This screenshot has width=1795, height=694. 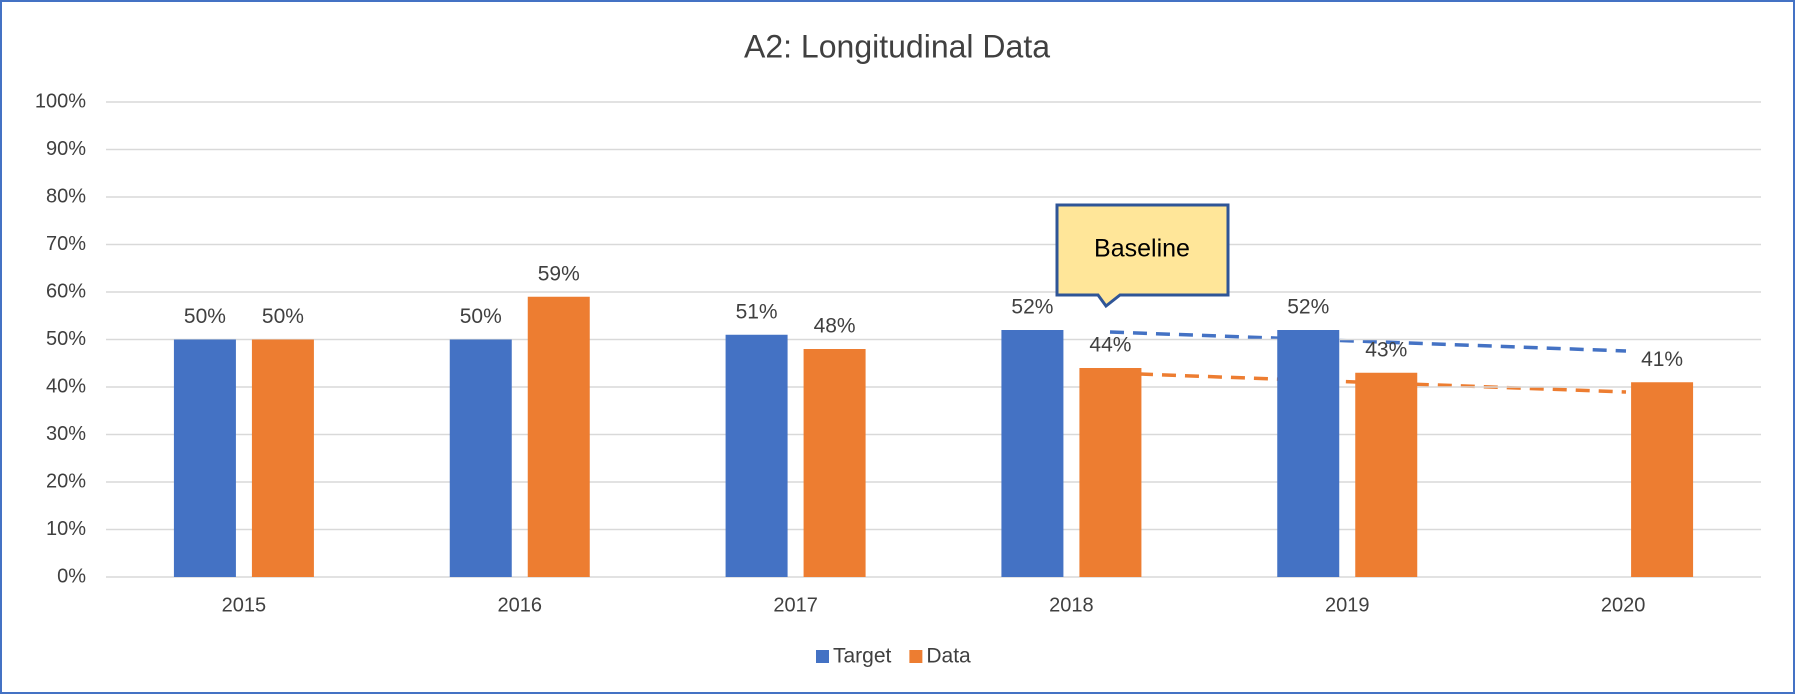 I want to click on annotation: Baseline, so click(x=1142, y=249).